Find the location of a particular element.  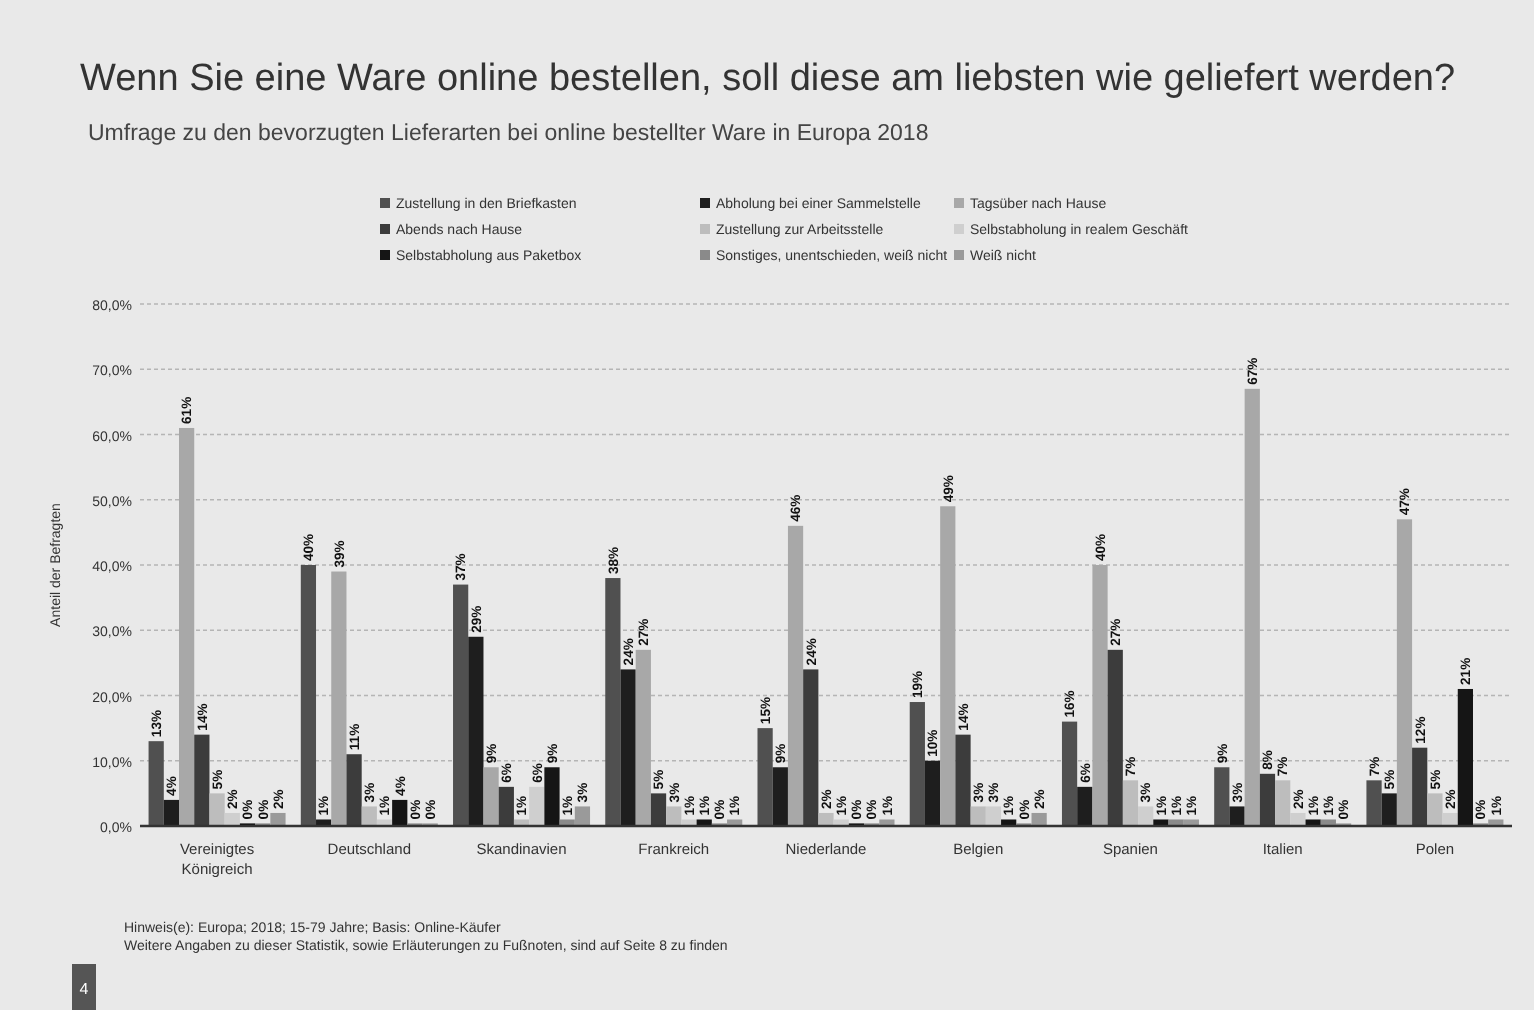

text: 4 is located at coordinates (84, 989).